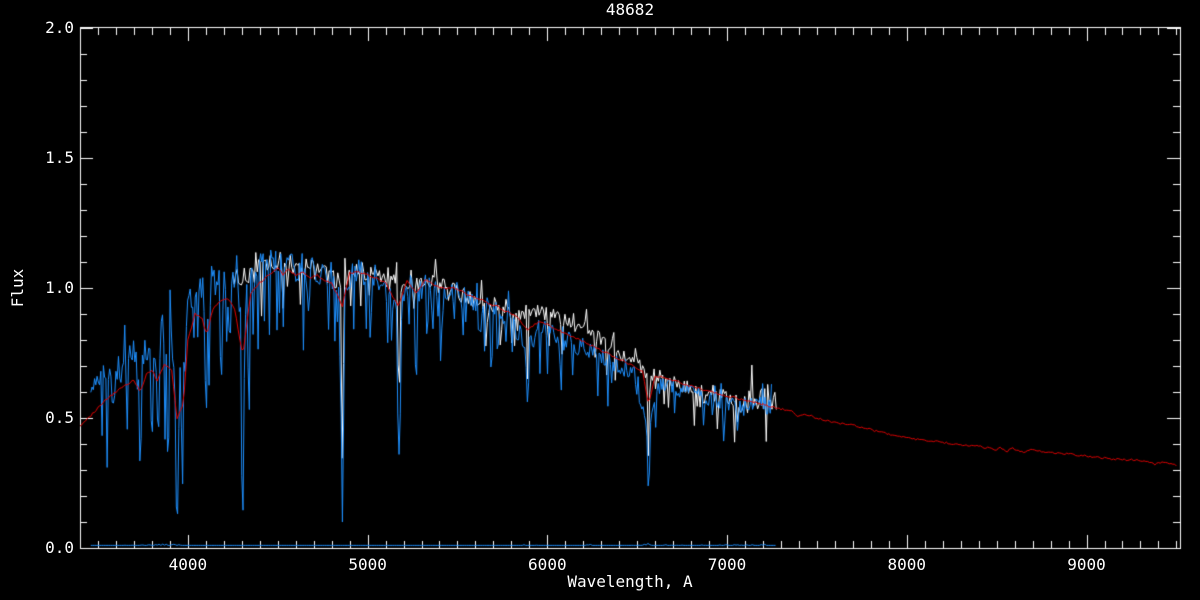 This screenshot has height=600, width=1200. I want to click on y-tick-label: 0.0, so click(59, 547).